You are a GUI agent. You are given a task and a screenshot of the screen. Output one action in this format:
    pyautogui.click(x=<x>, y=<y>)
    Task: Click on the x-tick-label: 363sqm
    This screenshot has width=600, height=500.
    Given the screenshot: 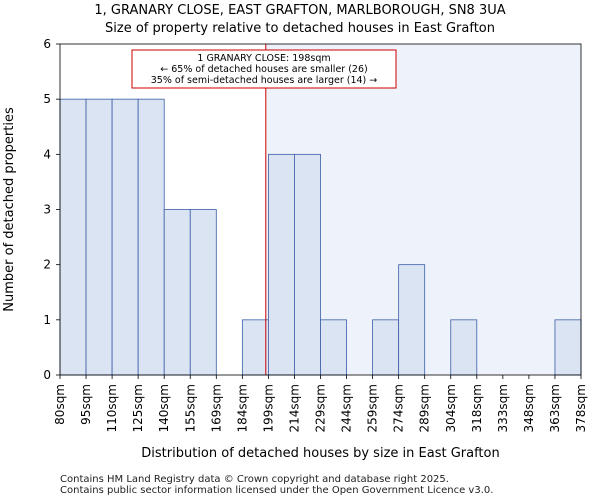 What is the action you would take?
    pyautogui.click(x=555, y=408)
    